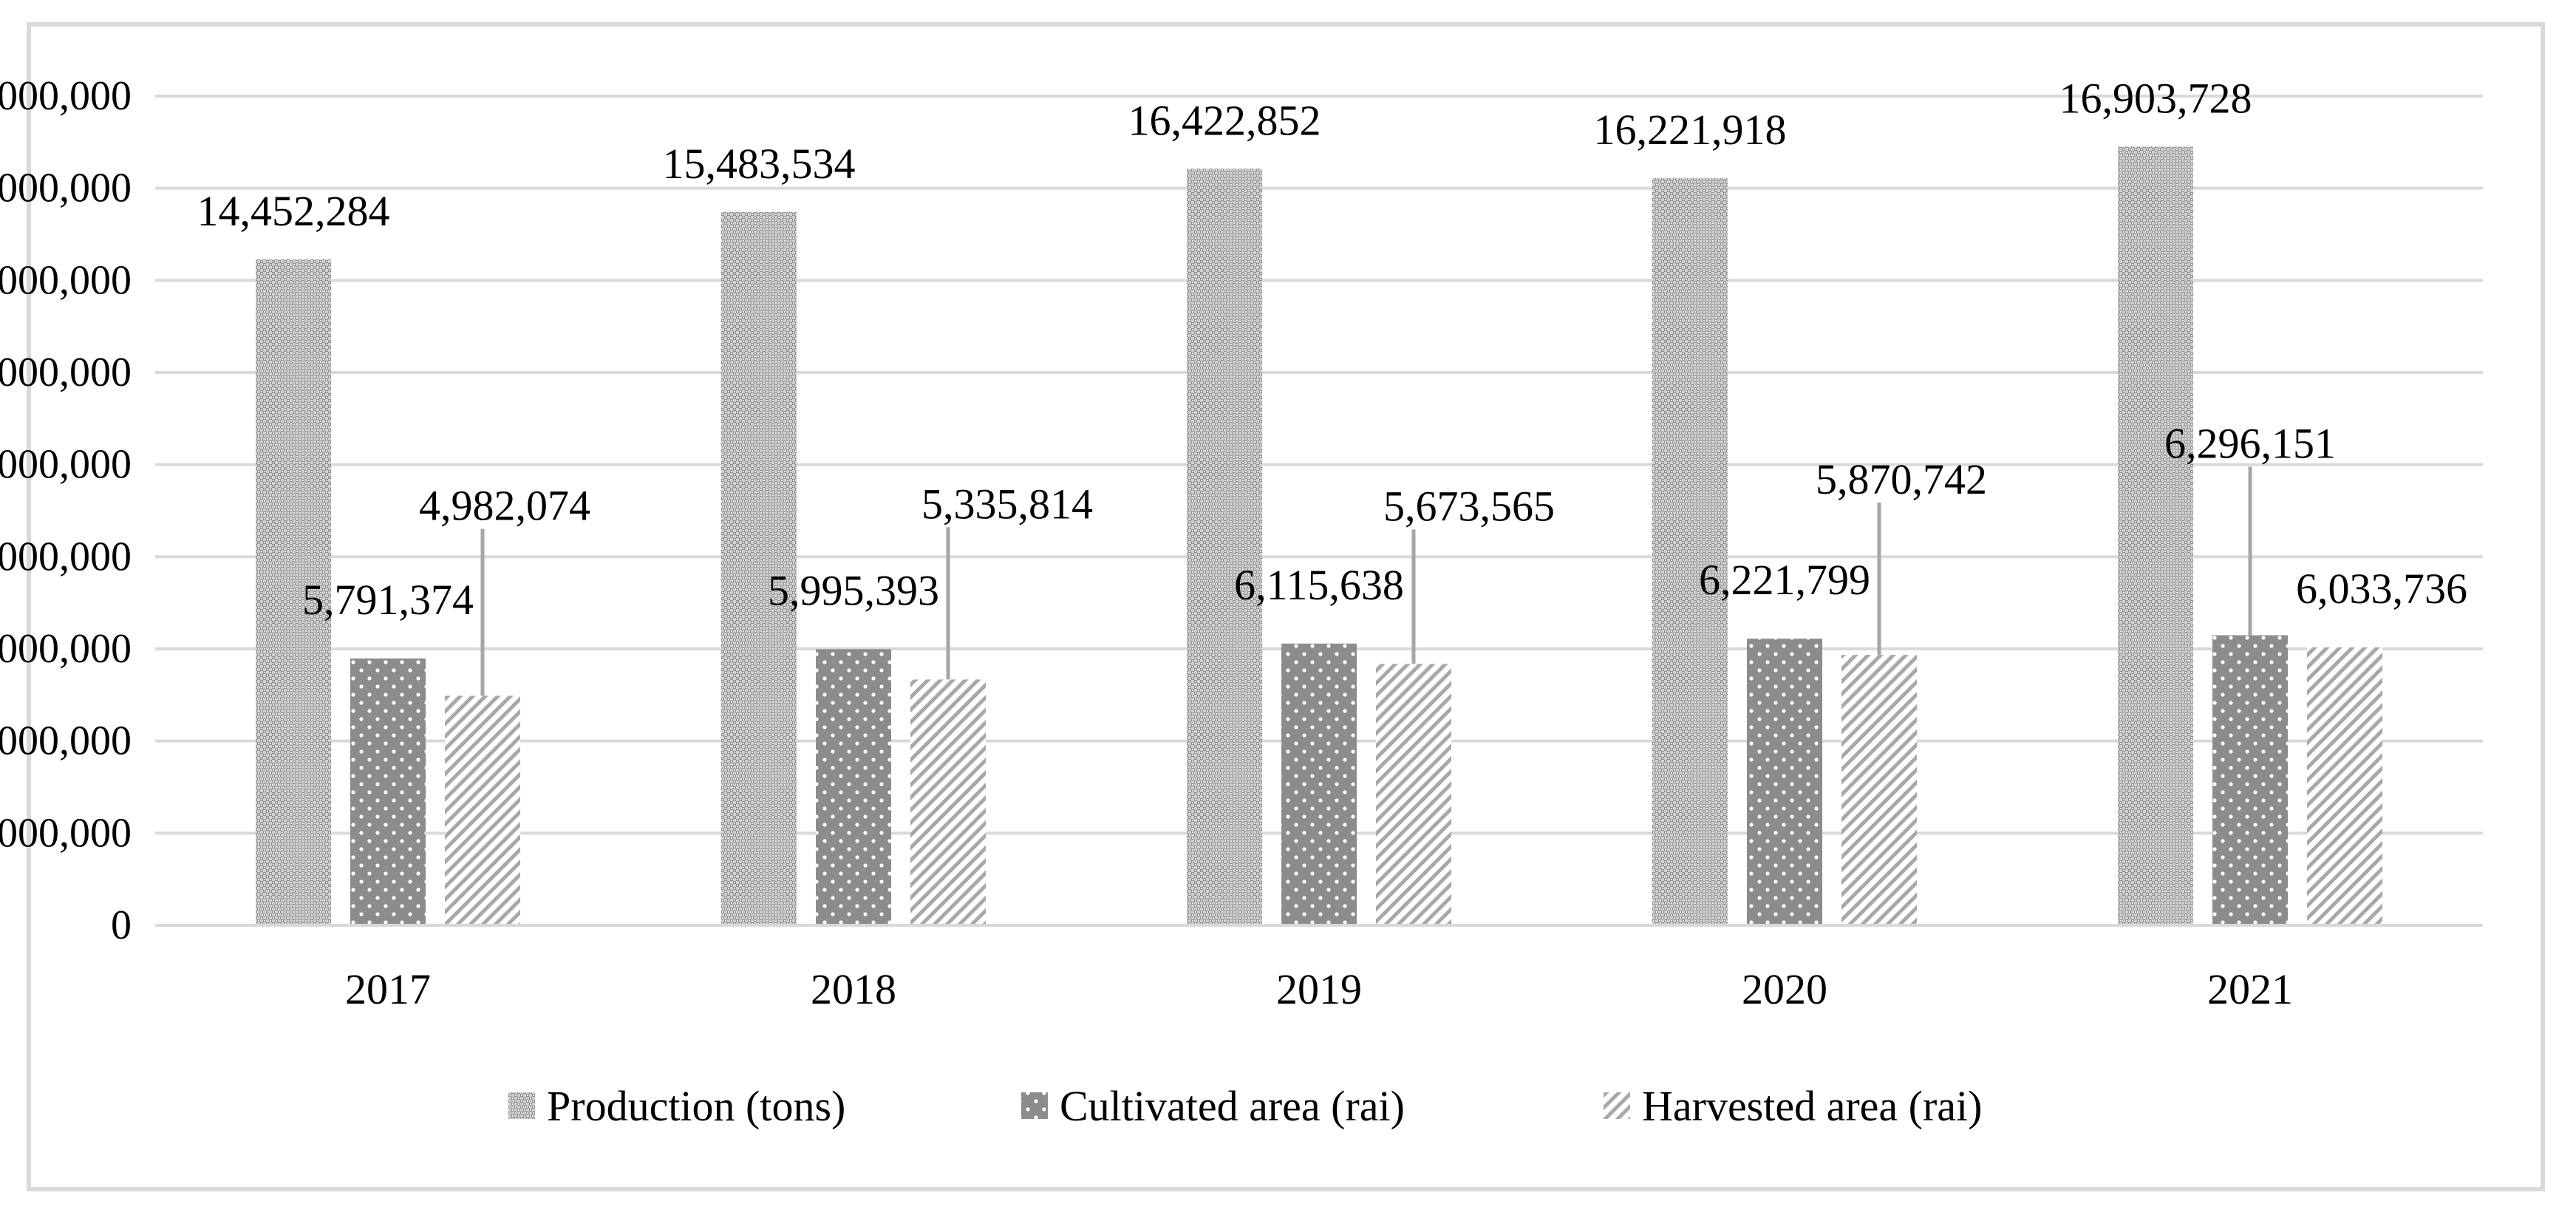 The width and height of the screenshot is (2576, 1215). What do you see at coordinates (1469, 506) in the screenshot?
I see `data-label-harvested-2019: 5,673,565` at bounding box center [1469, 506].